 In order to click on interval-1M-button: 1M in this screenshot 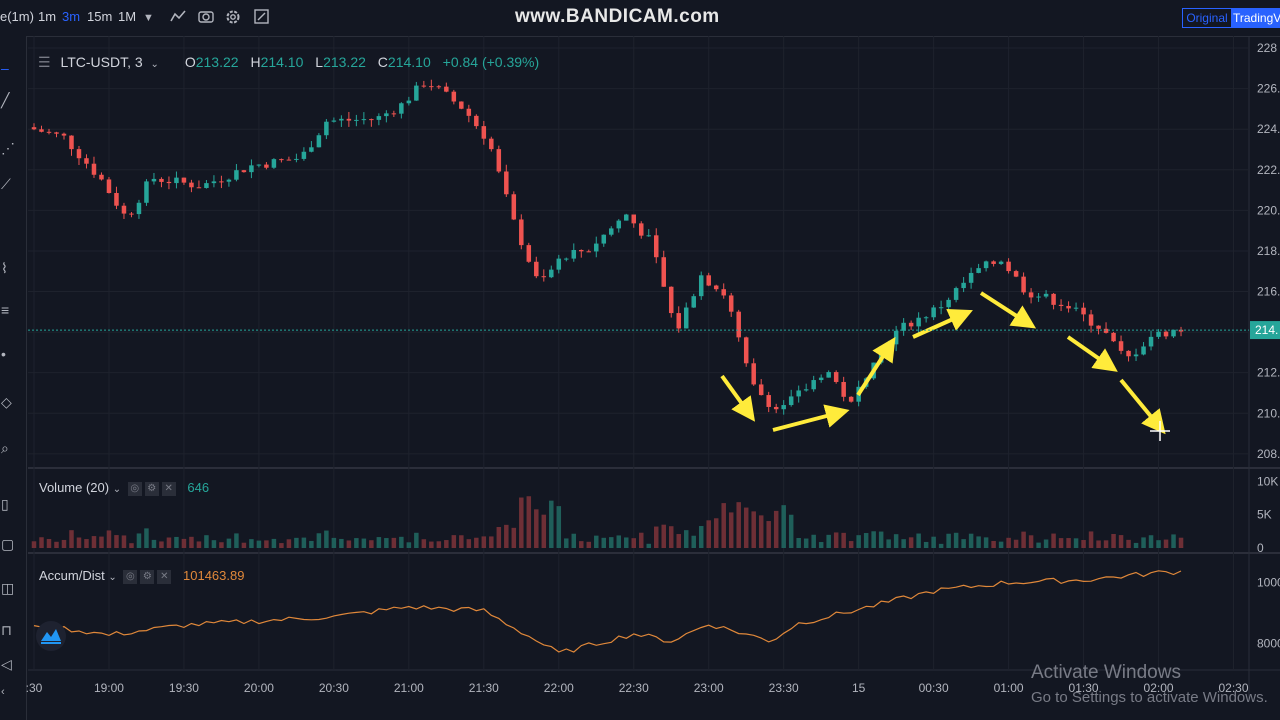, I will do `click(127, 16)`.